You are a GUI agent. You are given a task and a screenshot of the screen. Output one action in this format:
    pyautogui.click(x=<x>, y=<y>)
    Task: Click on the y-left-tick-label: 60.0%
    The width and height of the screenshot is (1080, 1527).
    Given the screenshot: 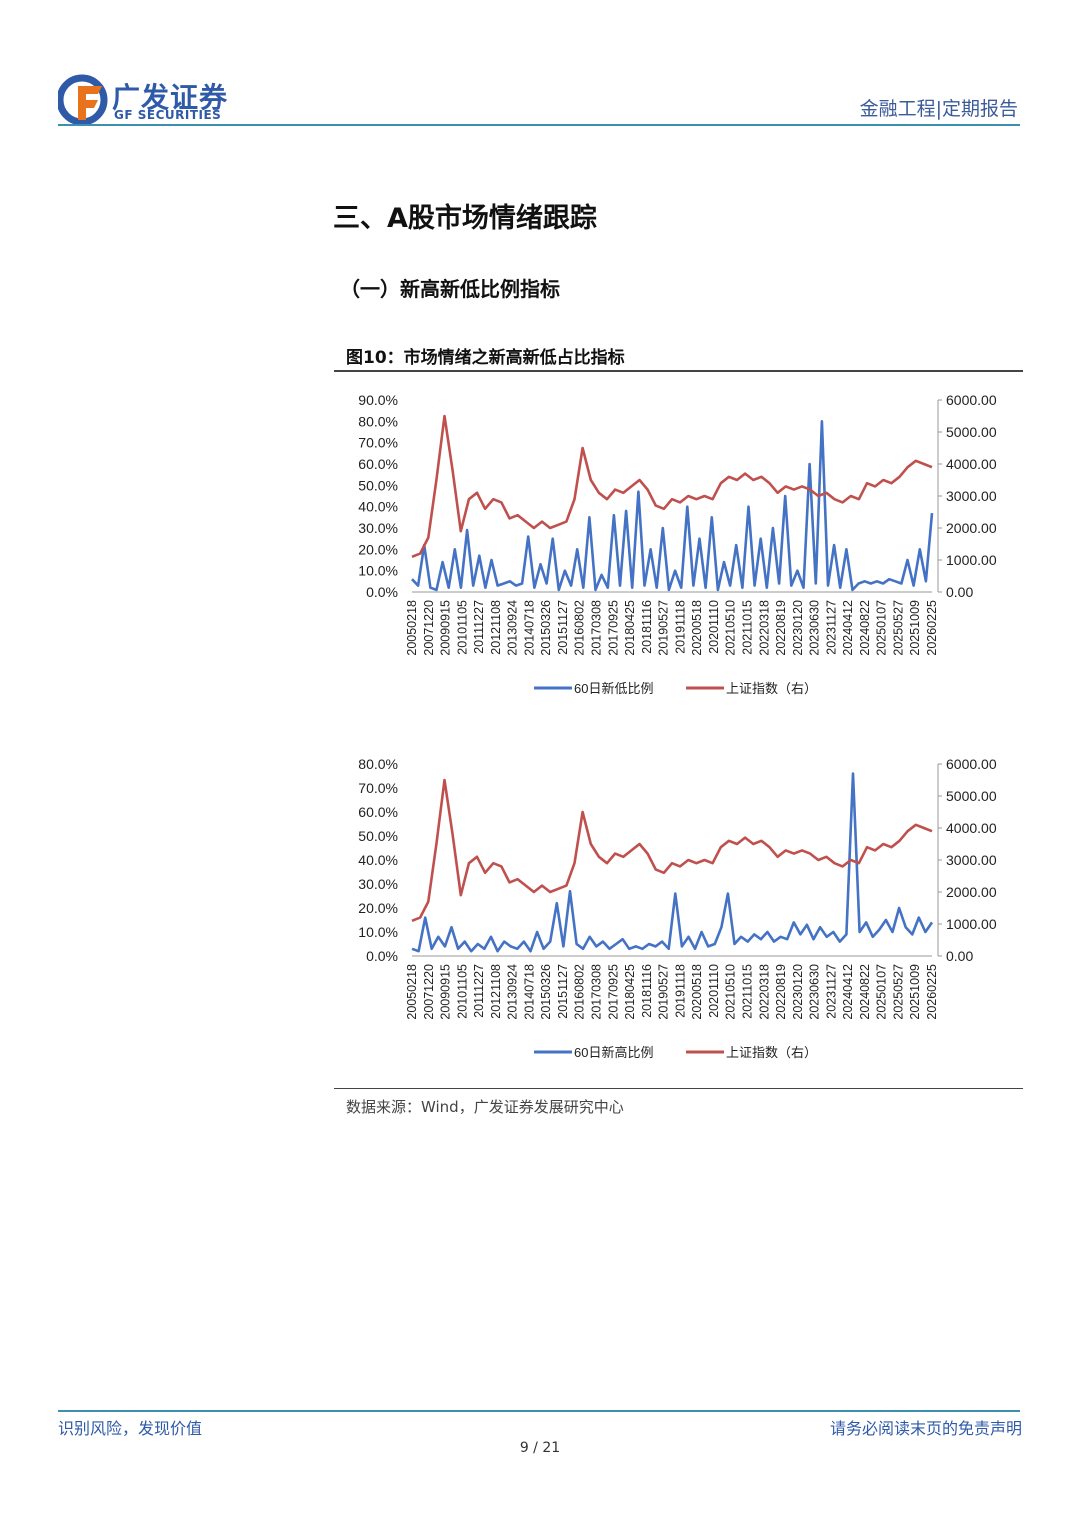 What is the action you would take?
    pyautogui.click(x=378, y=464)
    